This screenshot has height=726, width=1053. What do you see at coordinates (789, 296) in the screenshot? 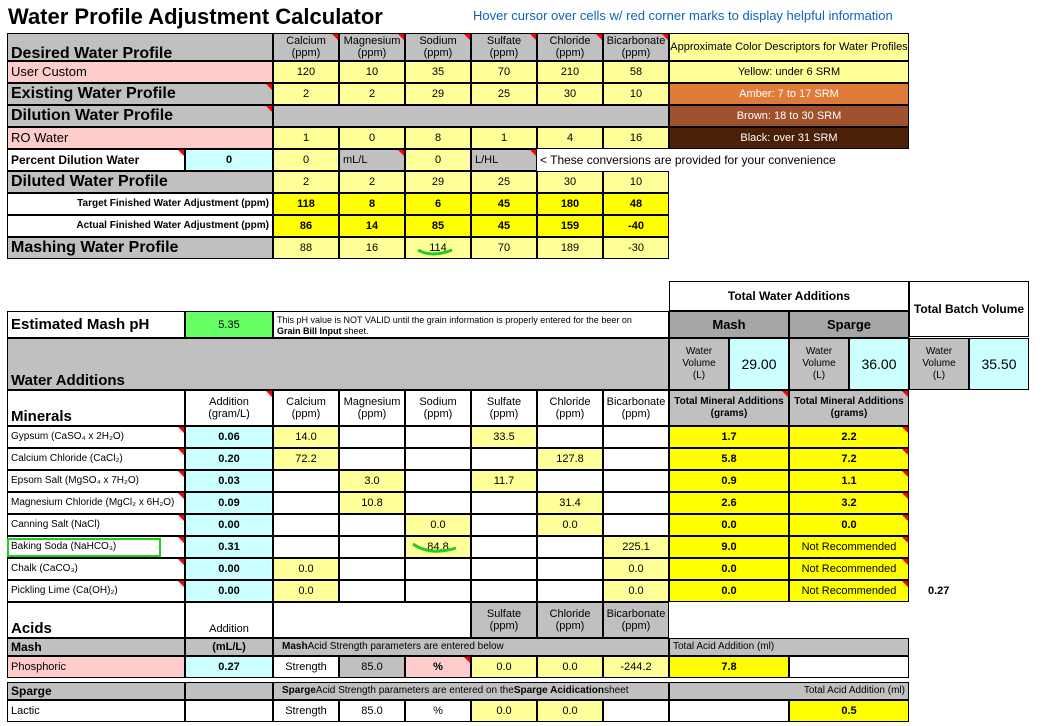
I see `total-water-additions-header: Total Water Additions` at bounding box center [789, 296].